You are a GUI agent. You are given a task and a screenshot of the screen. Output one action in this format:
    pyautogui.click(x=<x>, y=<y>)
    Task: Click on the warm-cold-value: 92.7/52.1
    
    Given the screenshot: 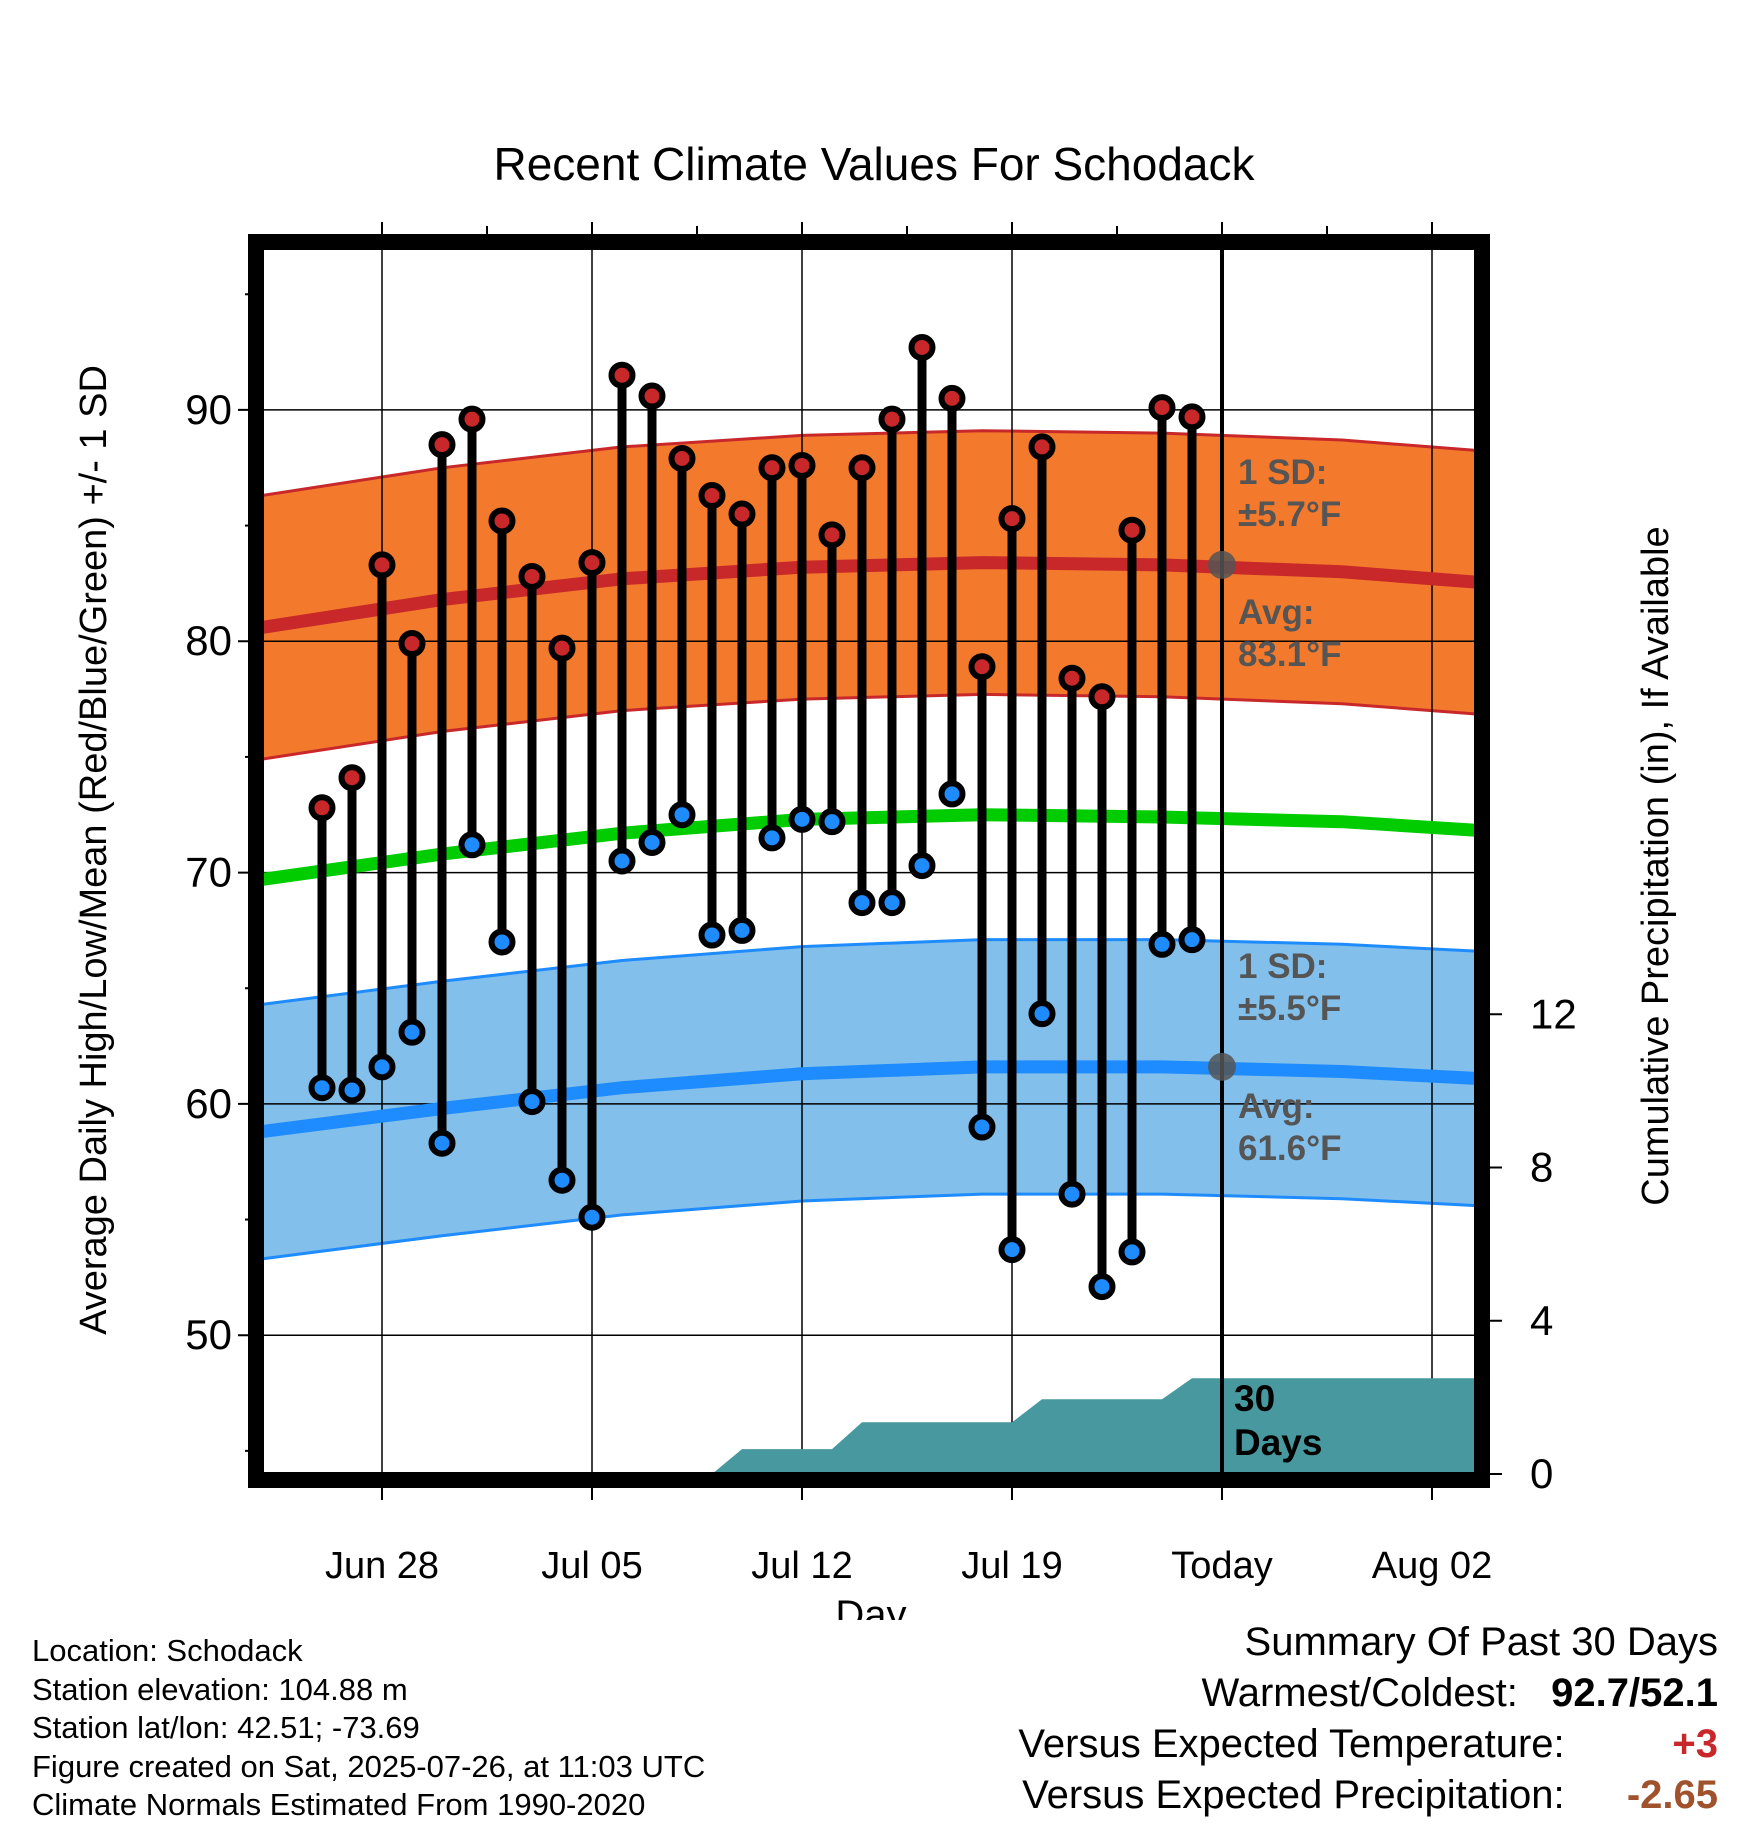 What is the action you would take?
    pyautogui.click(x=1634, y=1693)
    